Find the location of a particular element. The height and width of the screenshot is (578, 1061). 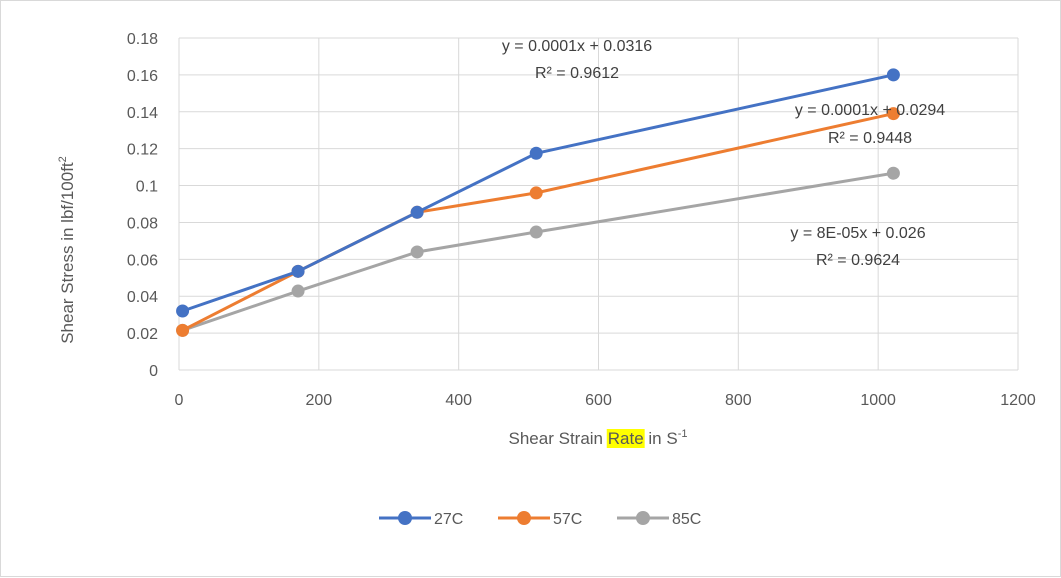

legend-marker-57C is located at coordinates (524, 518).